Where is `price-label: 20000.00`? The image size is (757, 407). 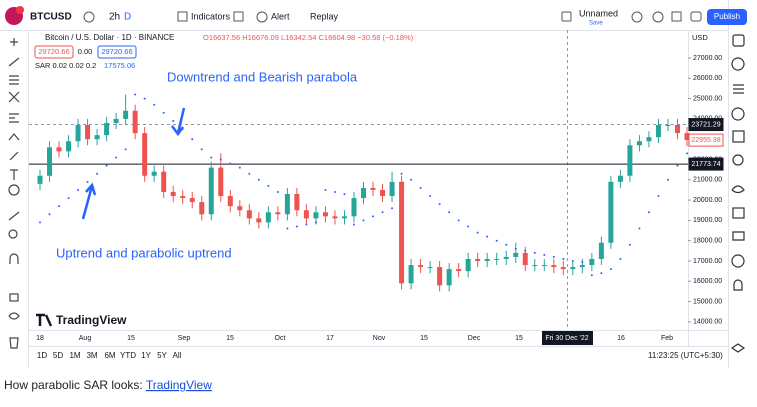
price-label: 20000.00 is located at coordinates (707, 200).